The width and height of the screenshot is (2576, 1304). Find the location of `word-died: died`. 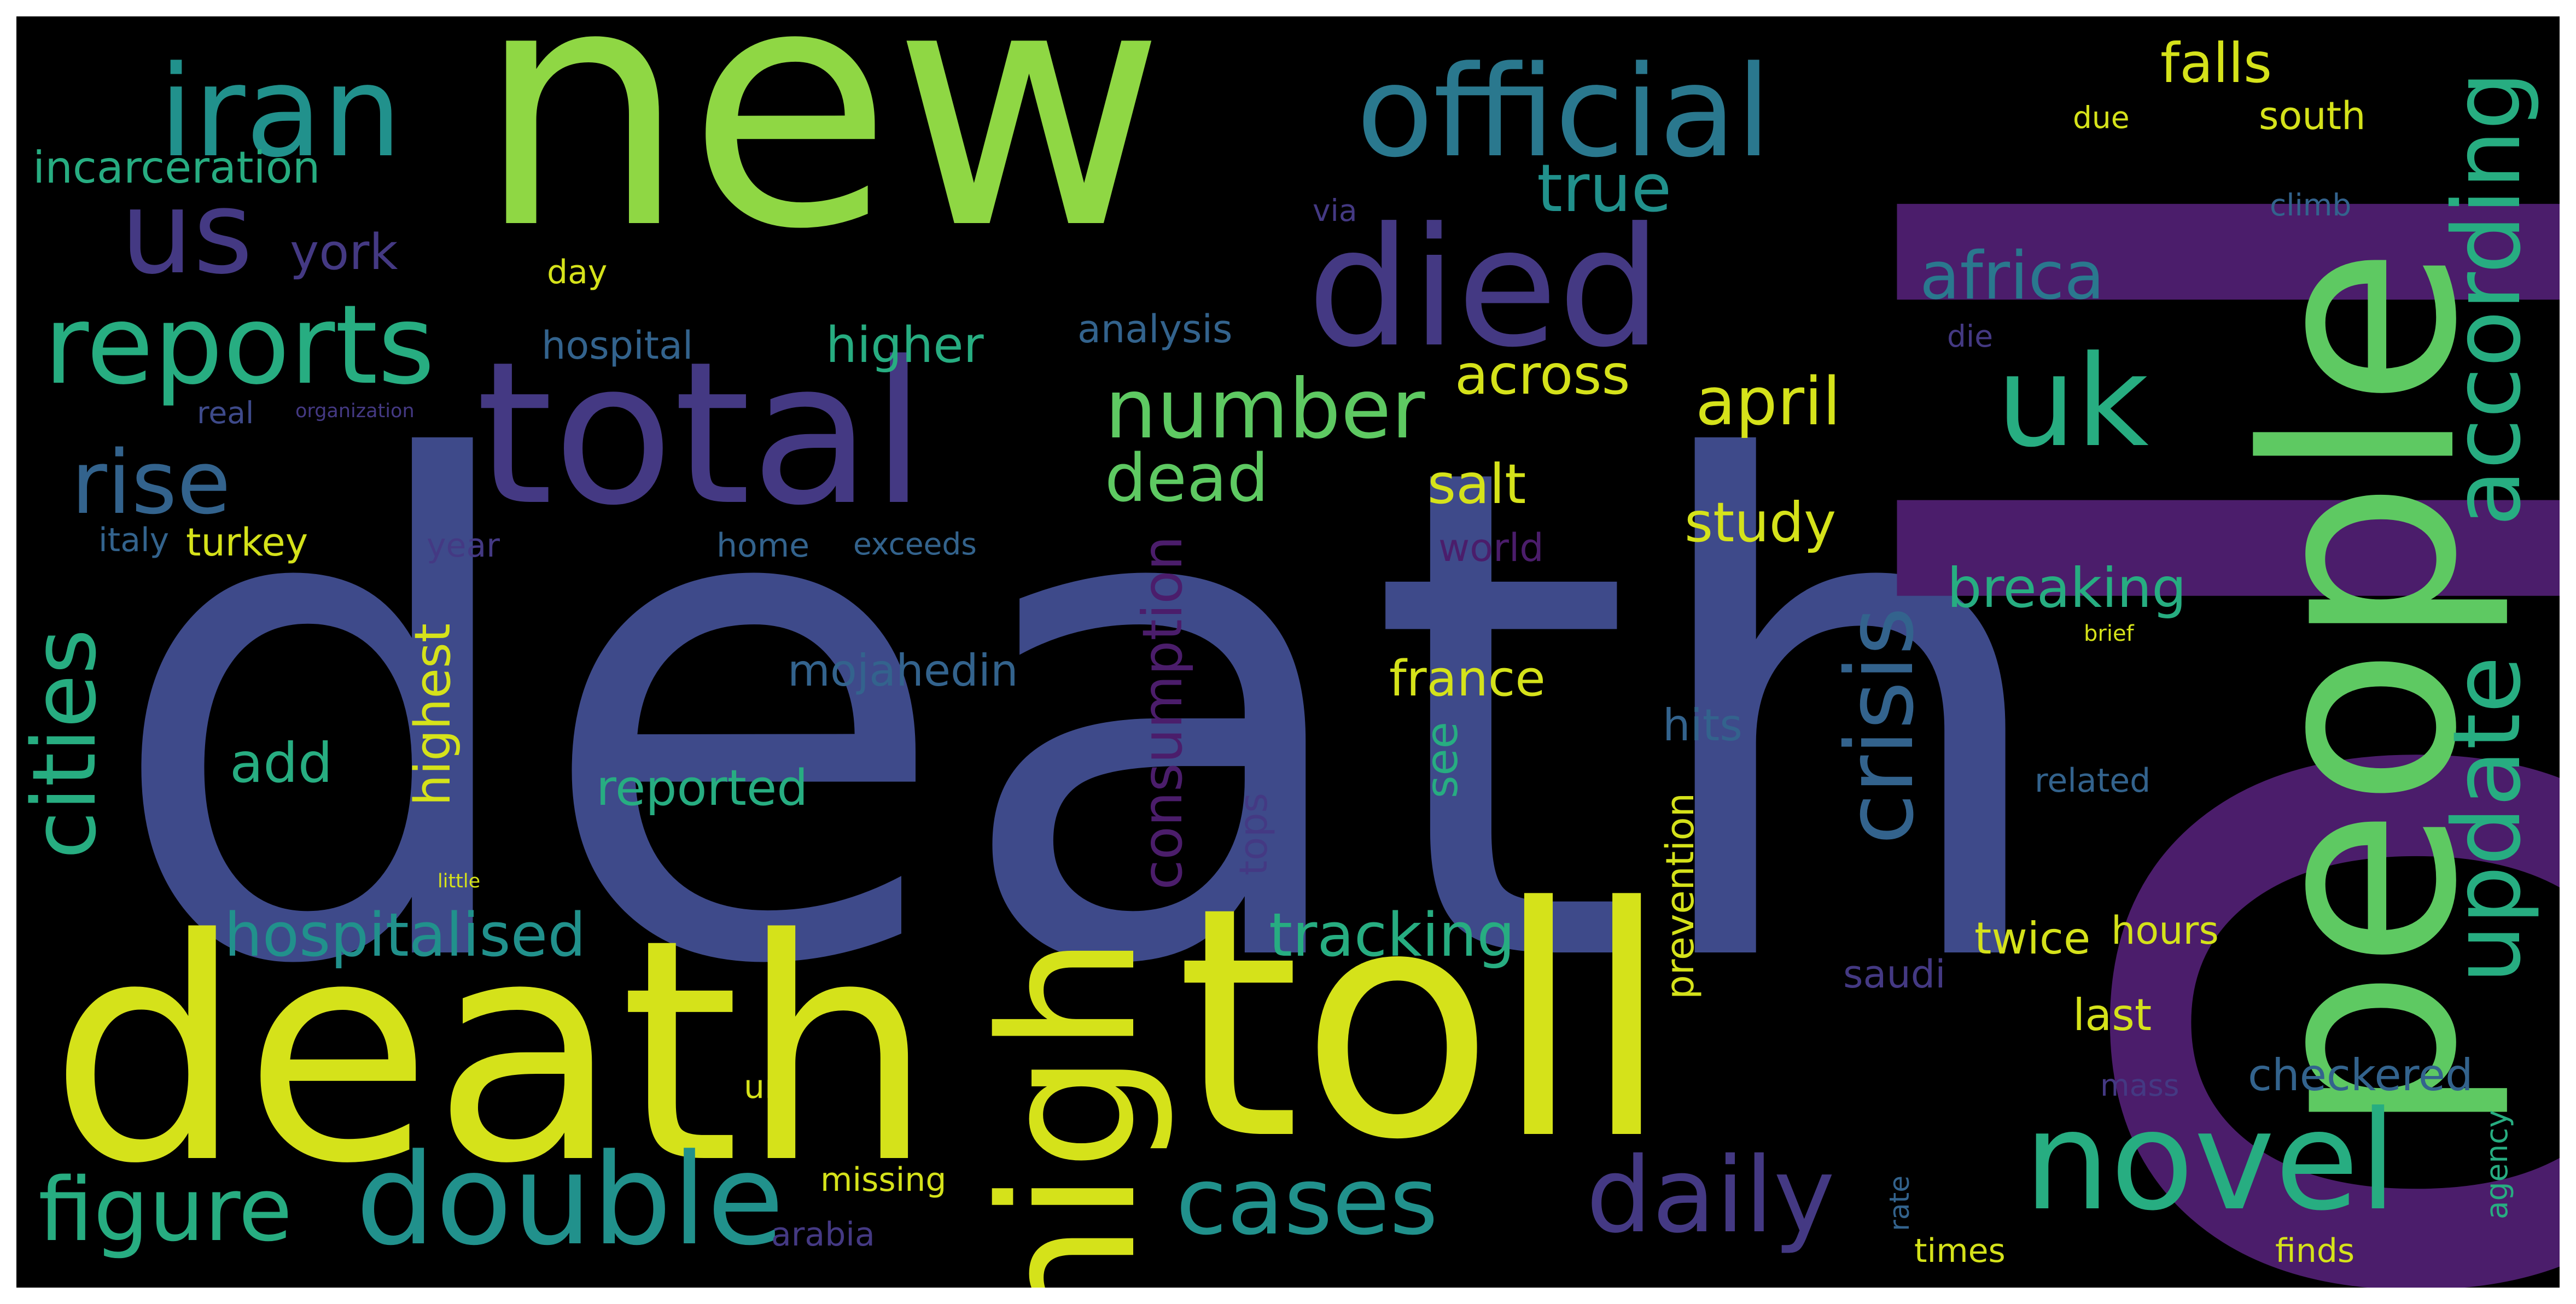

word-died: died is located at coordinates (1484, 288).